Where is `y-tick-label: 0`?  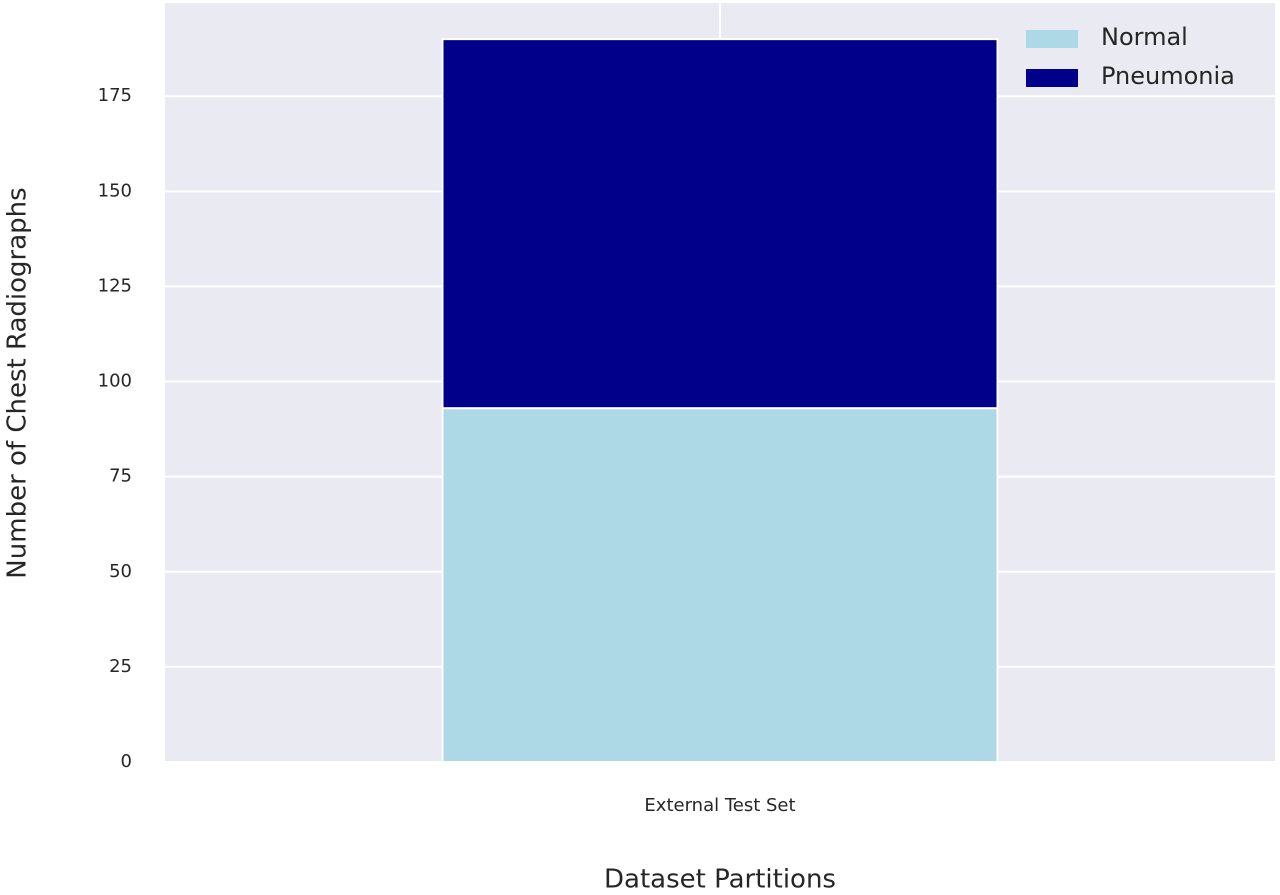 y-tick-label: 0 is located at coordinates (126, 761).